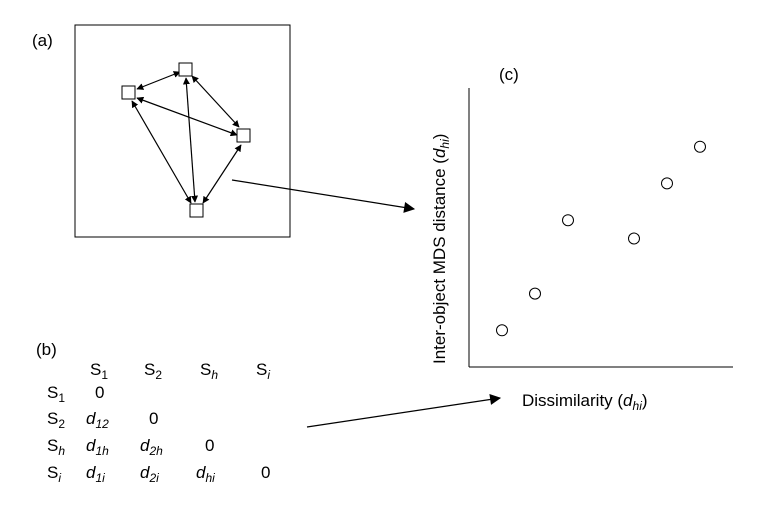 This screenshot has height=518, width=758. What do you see at coordinates (205, 474) in the screenshot?
I see `matrix-cell: dhi` at bounding box center [205, 474].